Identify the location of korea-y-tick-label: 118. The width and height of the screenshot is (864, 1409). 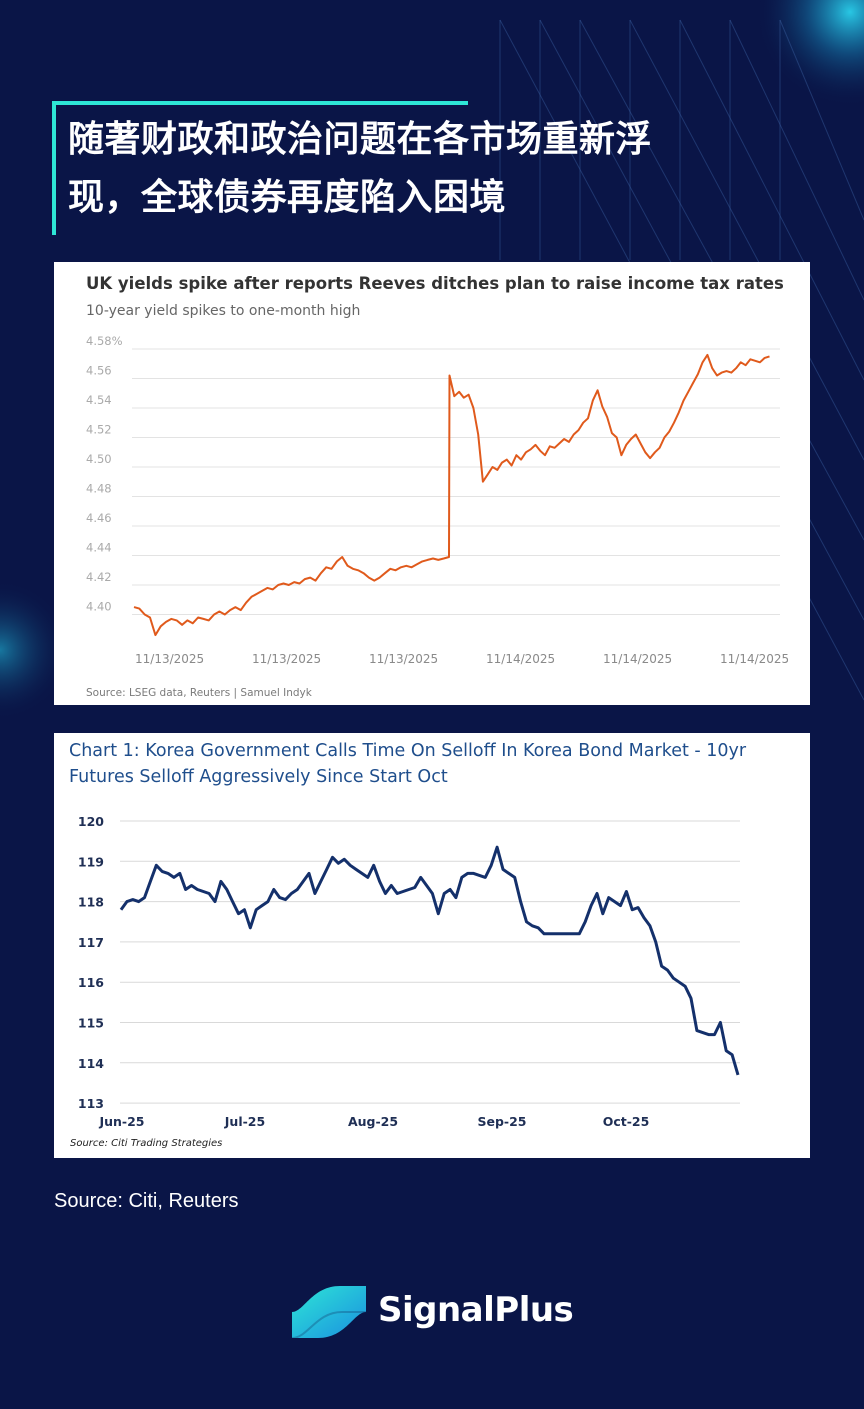
(91, 902).